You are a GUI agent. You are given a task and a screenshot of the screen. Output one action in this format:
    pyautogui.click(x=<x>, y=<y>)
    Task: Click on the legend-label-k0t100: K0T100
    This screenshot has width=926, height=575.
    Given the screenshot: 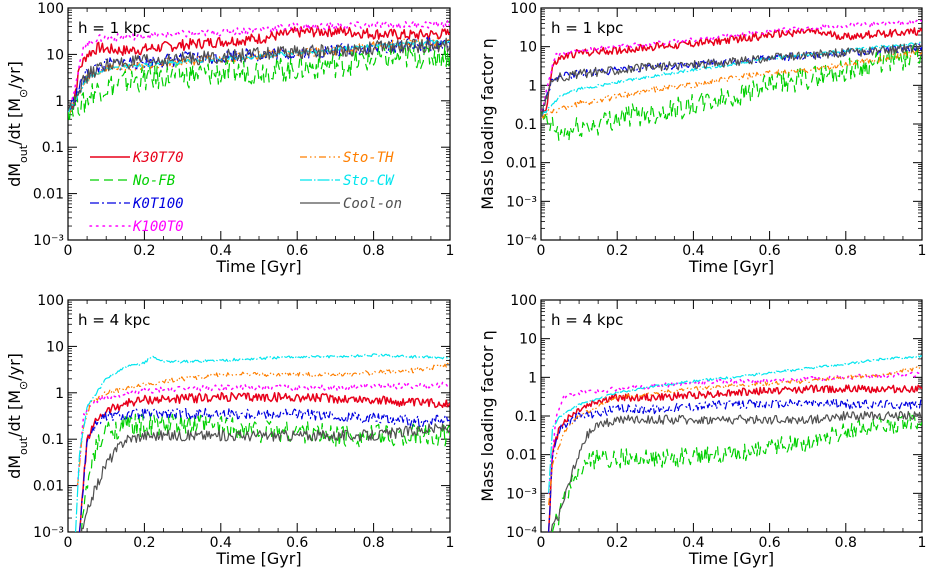 What is the action you would take?
    pyautogui.click(x=158, y=204)
    